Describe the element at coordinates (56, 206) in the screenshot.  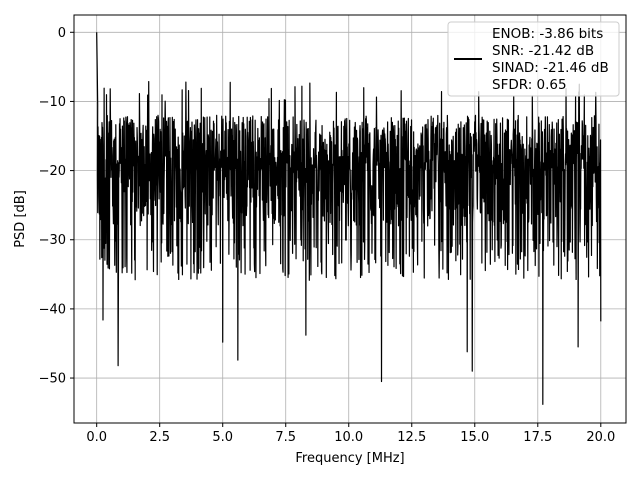
I see `y-axis-ticks: 0 −10 −20 −30 −40 −50` at that location.